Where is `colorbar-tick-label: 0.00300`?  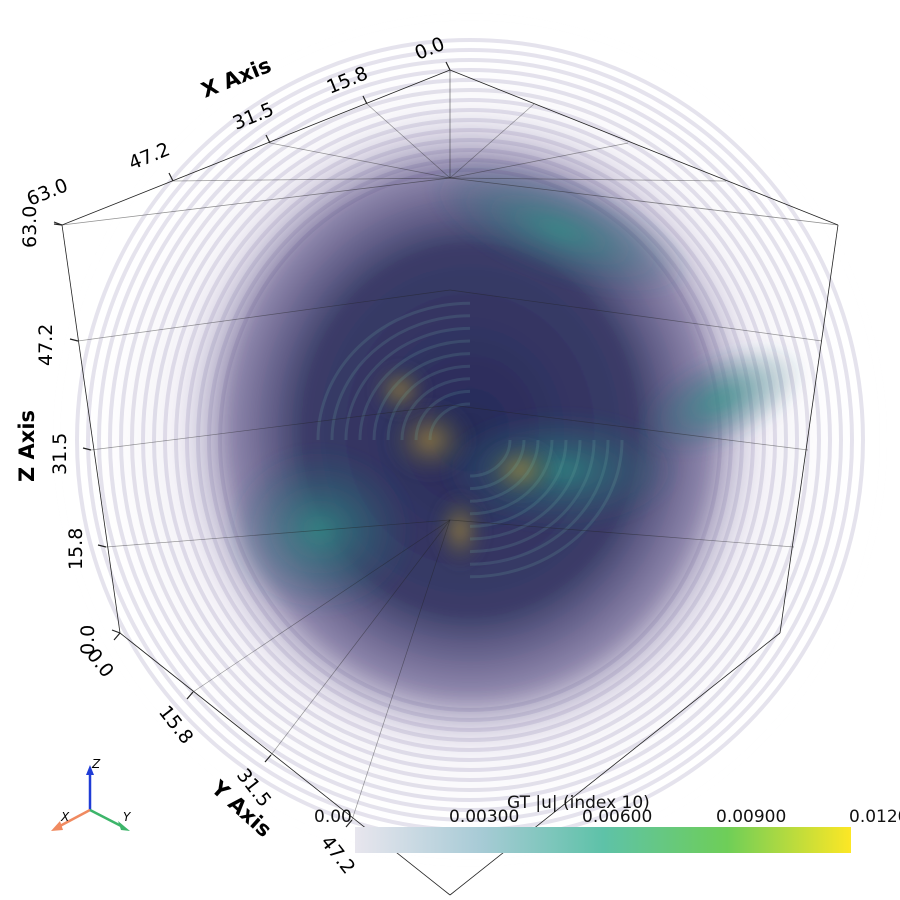
colorbar-tick-label: 0.00300 is located at coordinates (484, 817).